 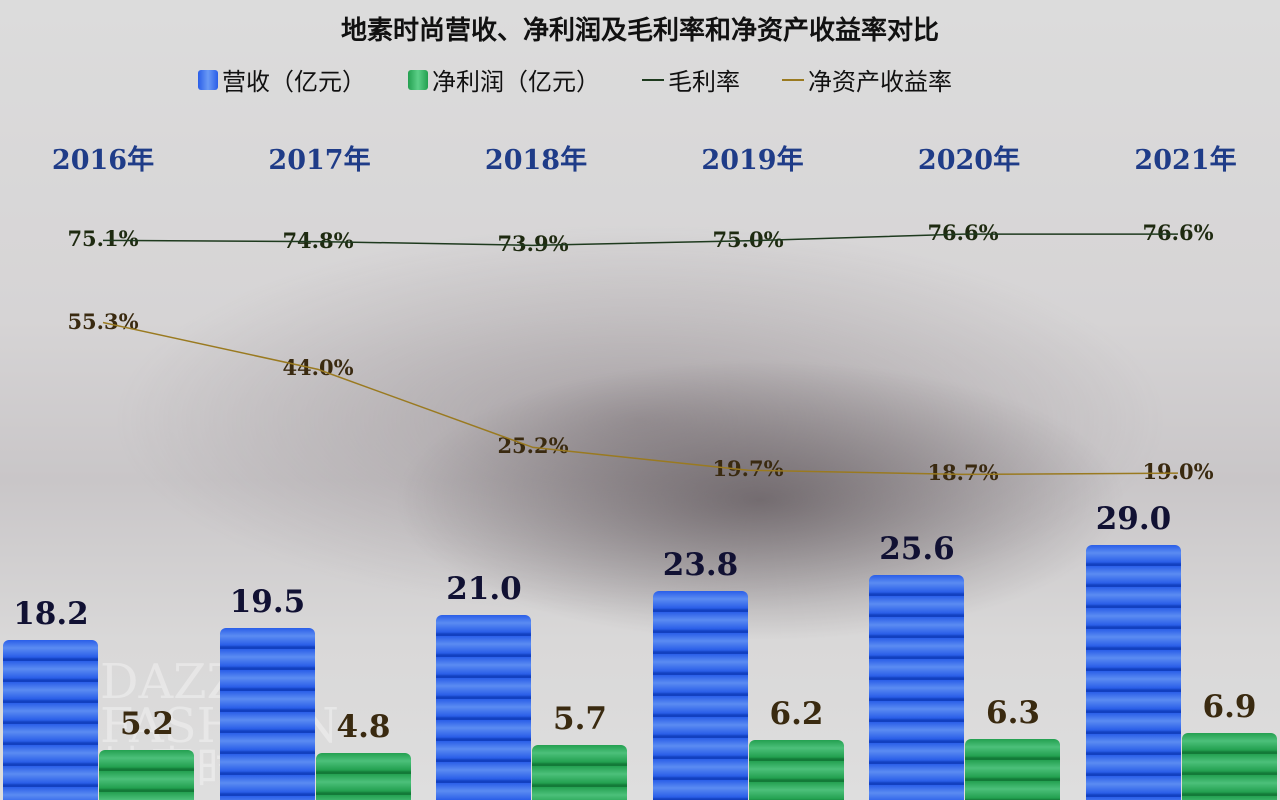 I want to click on legend-label: 营收（亿元）, so click(x=294, y=82).